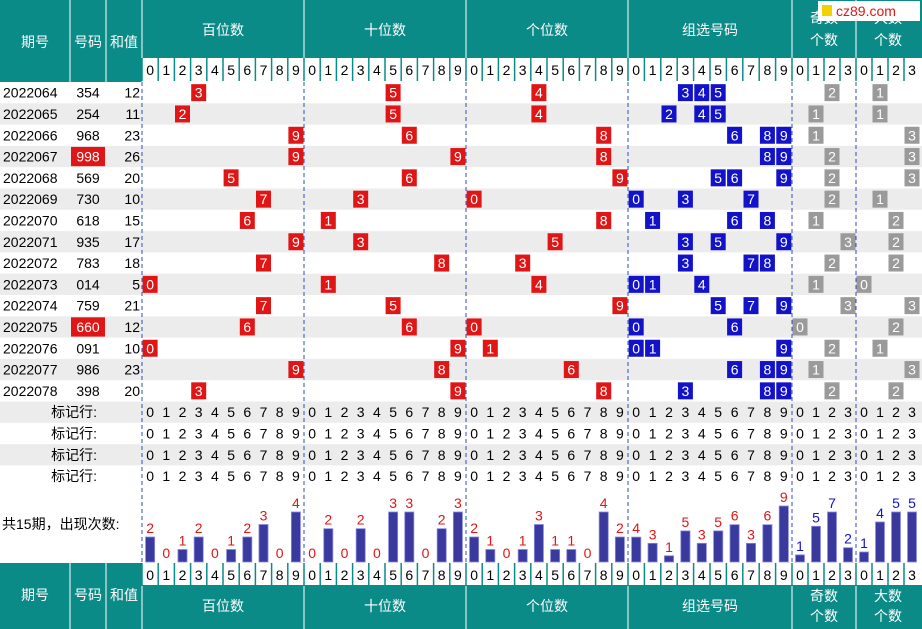  Describe the element at coordinates (474, 327) in the screenshot. I see `units-marker-label: 0` at that location.